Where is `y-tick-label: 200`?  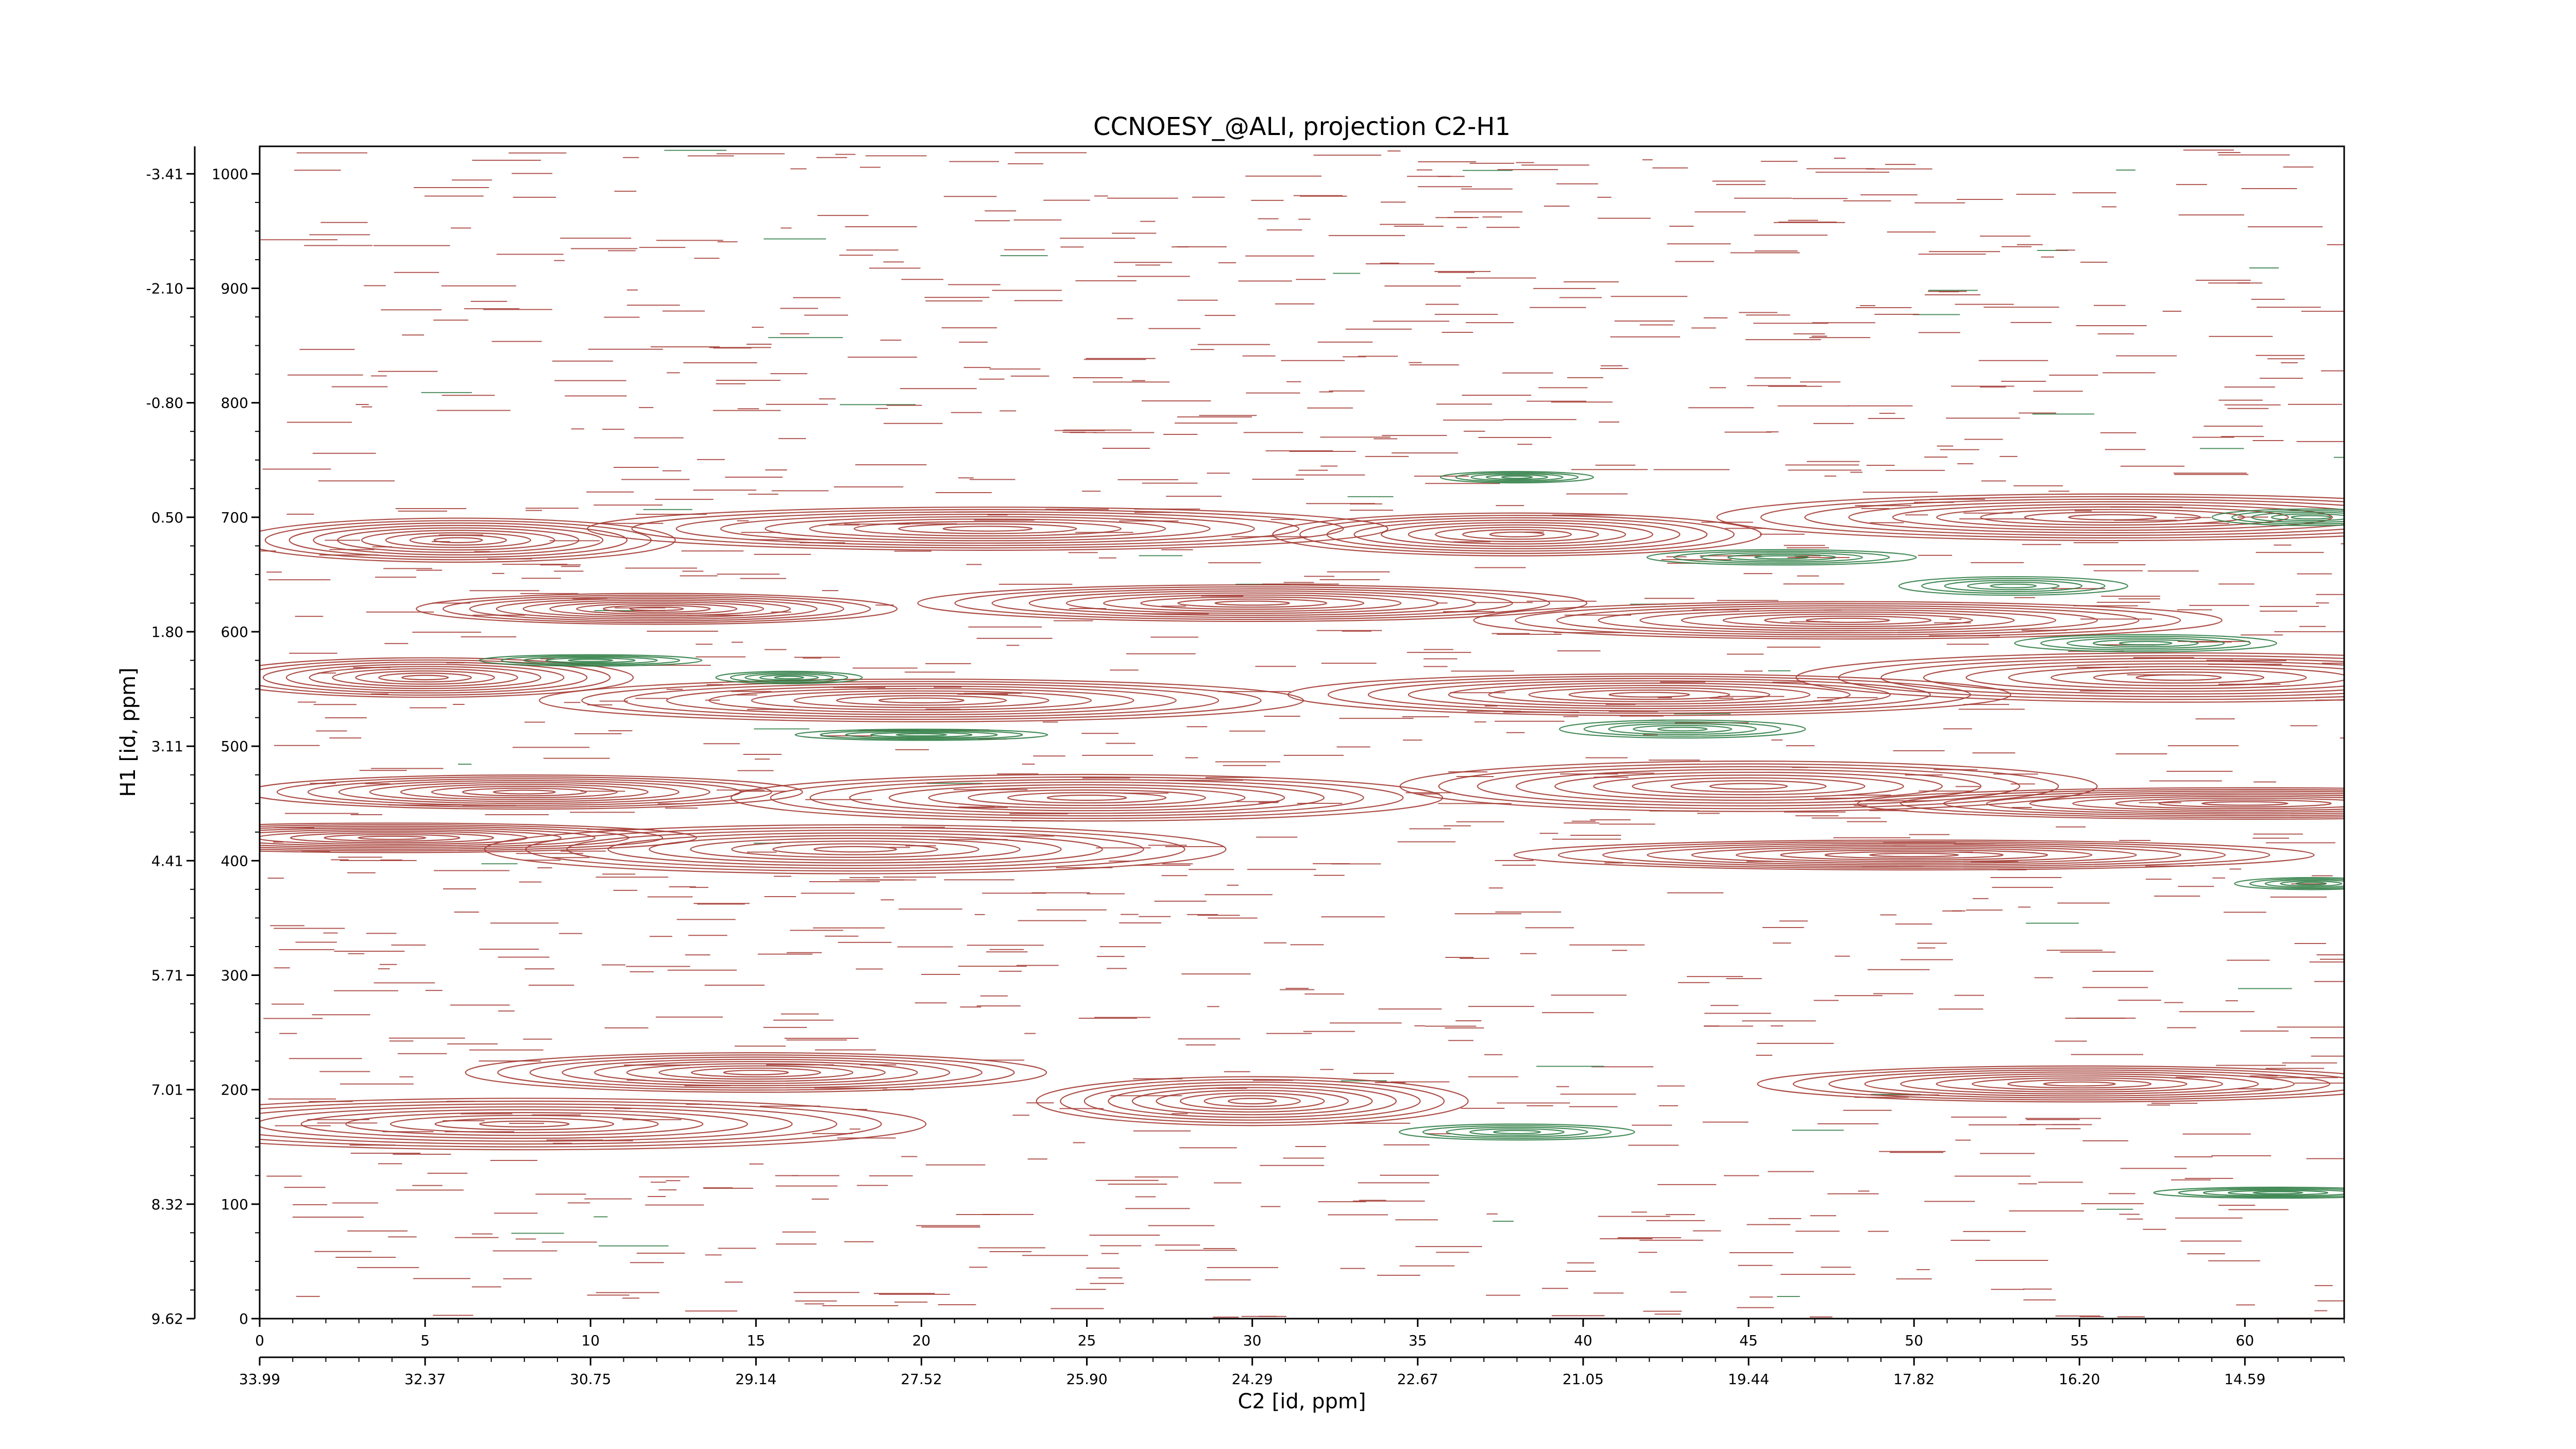
y-tick-label: 200 is located at coordinates (234, 1090).